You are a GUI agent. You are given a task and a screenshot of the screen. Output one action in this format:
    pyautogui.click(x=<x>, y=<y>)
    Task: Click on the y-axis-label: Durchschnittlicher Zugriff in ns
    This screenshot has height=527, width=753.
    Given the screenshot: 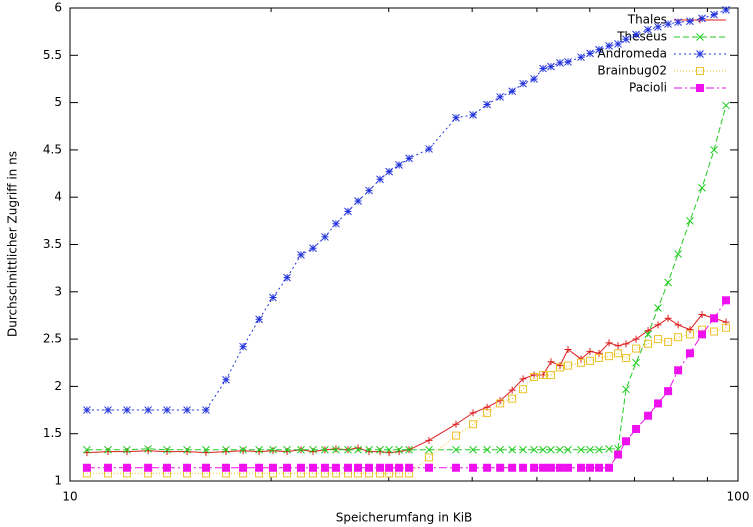 What is the action you would take?
    pyautogui.click(x=13, y=244)
    